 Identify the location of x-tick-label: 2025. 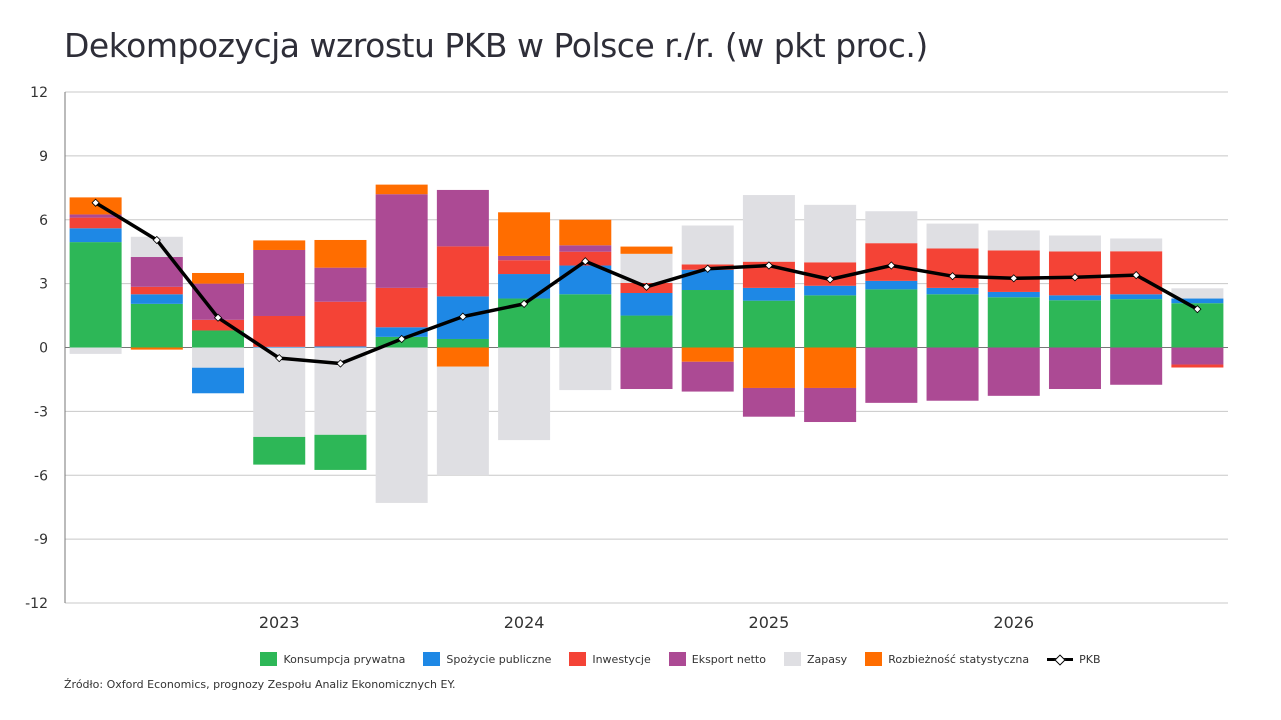
(769, 622).